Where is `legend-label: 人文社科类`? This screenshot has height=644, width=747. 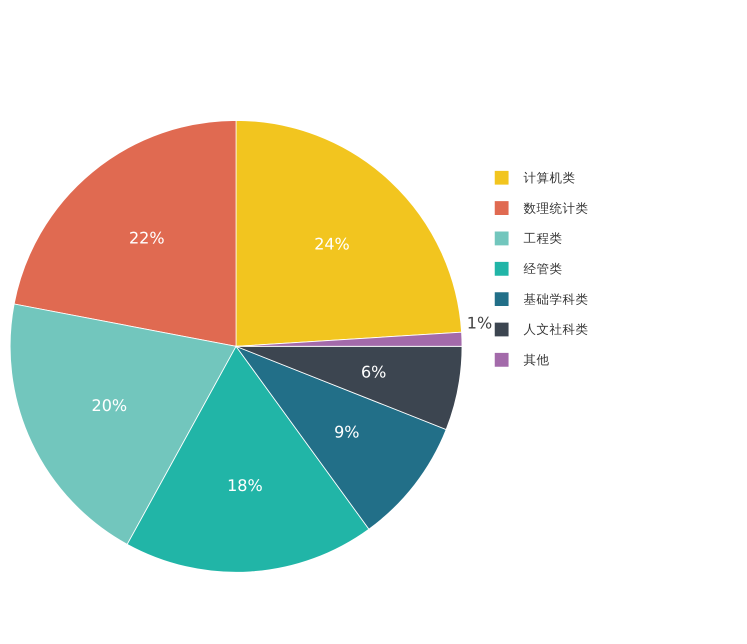
legend-label: 人文社科类 is located at coordinates (556, 329).